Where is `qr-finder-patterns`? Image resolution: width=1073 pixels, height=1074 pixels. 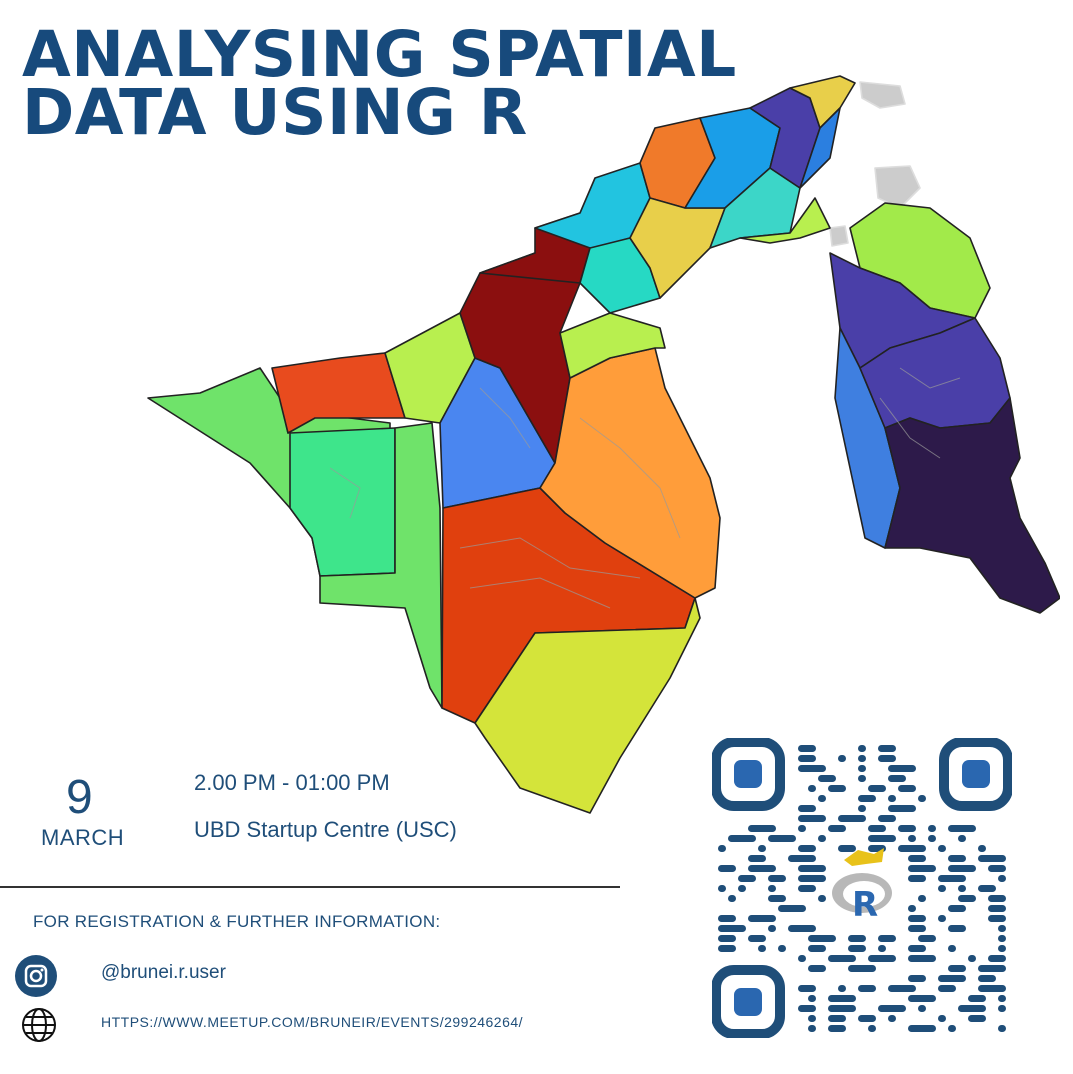 qr-finder-patterns is located at coordinates (862, 888).